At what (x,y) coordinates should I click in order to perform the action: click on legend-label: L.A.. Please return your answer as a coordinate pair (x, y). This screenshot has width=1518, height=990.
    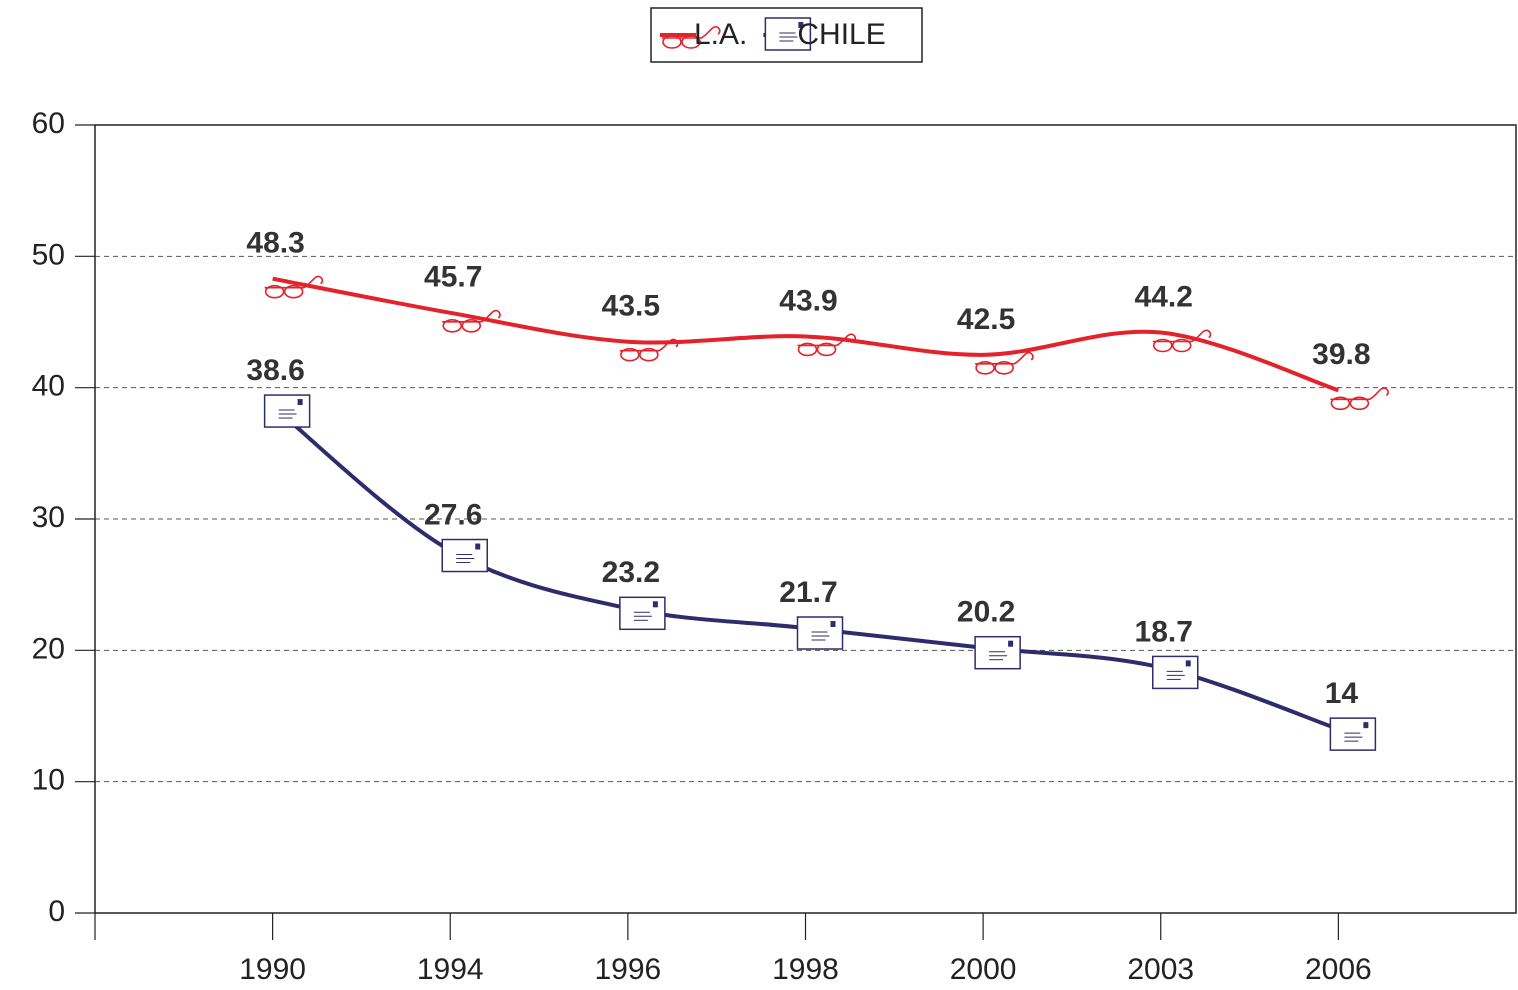
    Looking at the image, I should click on (720, 34).